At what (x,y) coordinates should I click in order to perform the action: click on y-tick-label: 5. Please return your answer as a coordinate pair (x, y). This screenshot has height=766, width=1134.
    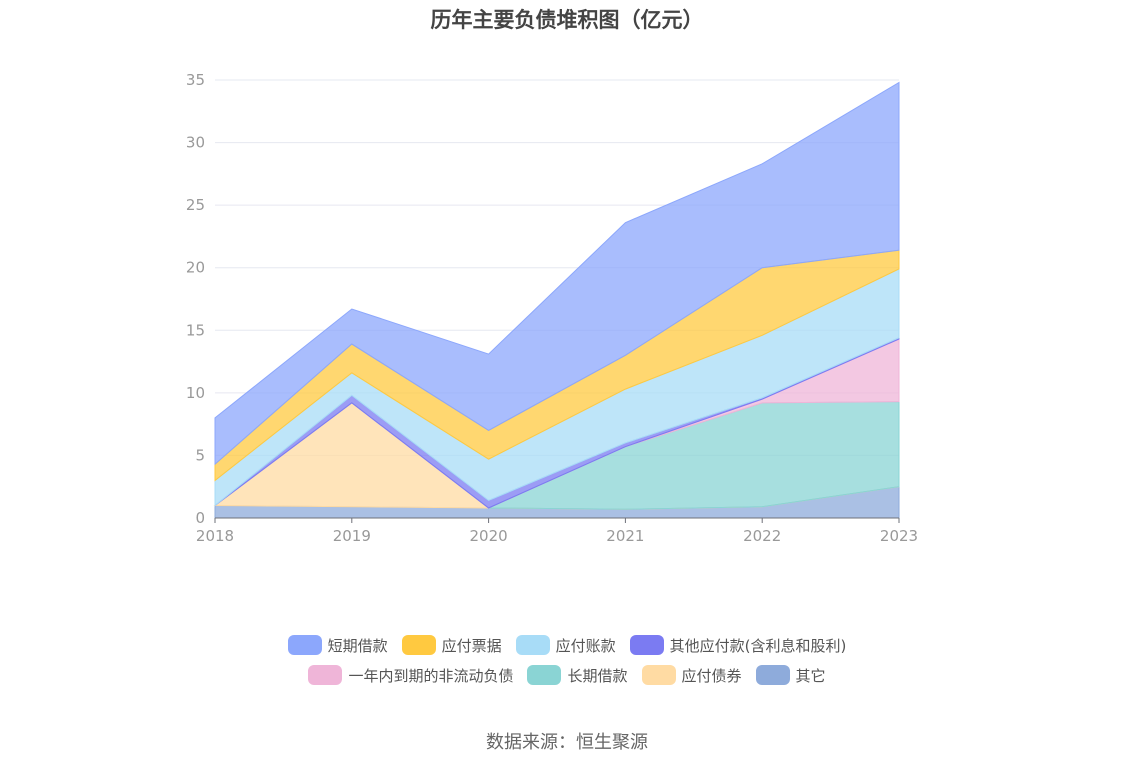
    Looking at the image, I should click on (200, 455).